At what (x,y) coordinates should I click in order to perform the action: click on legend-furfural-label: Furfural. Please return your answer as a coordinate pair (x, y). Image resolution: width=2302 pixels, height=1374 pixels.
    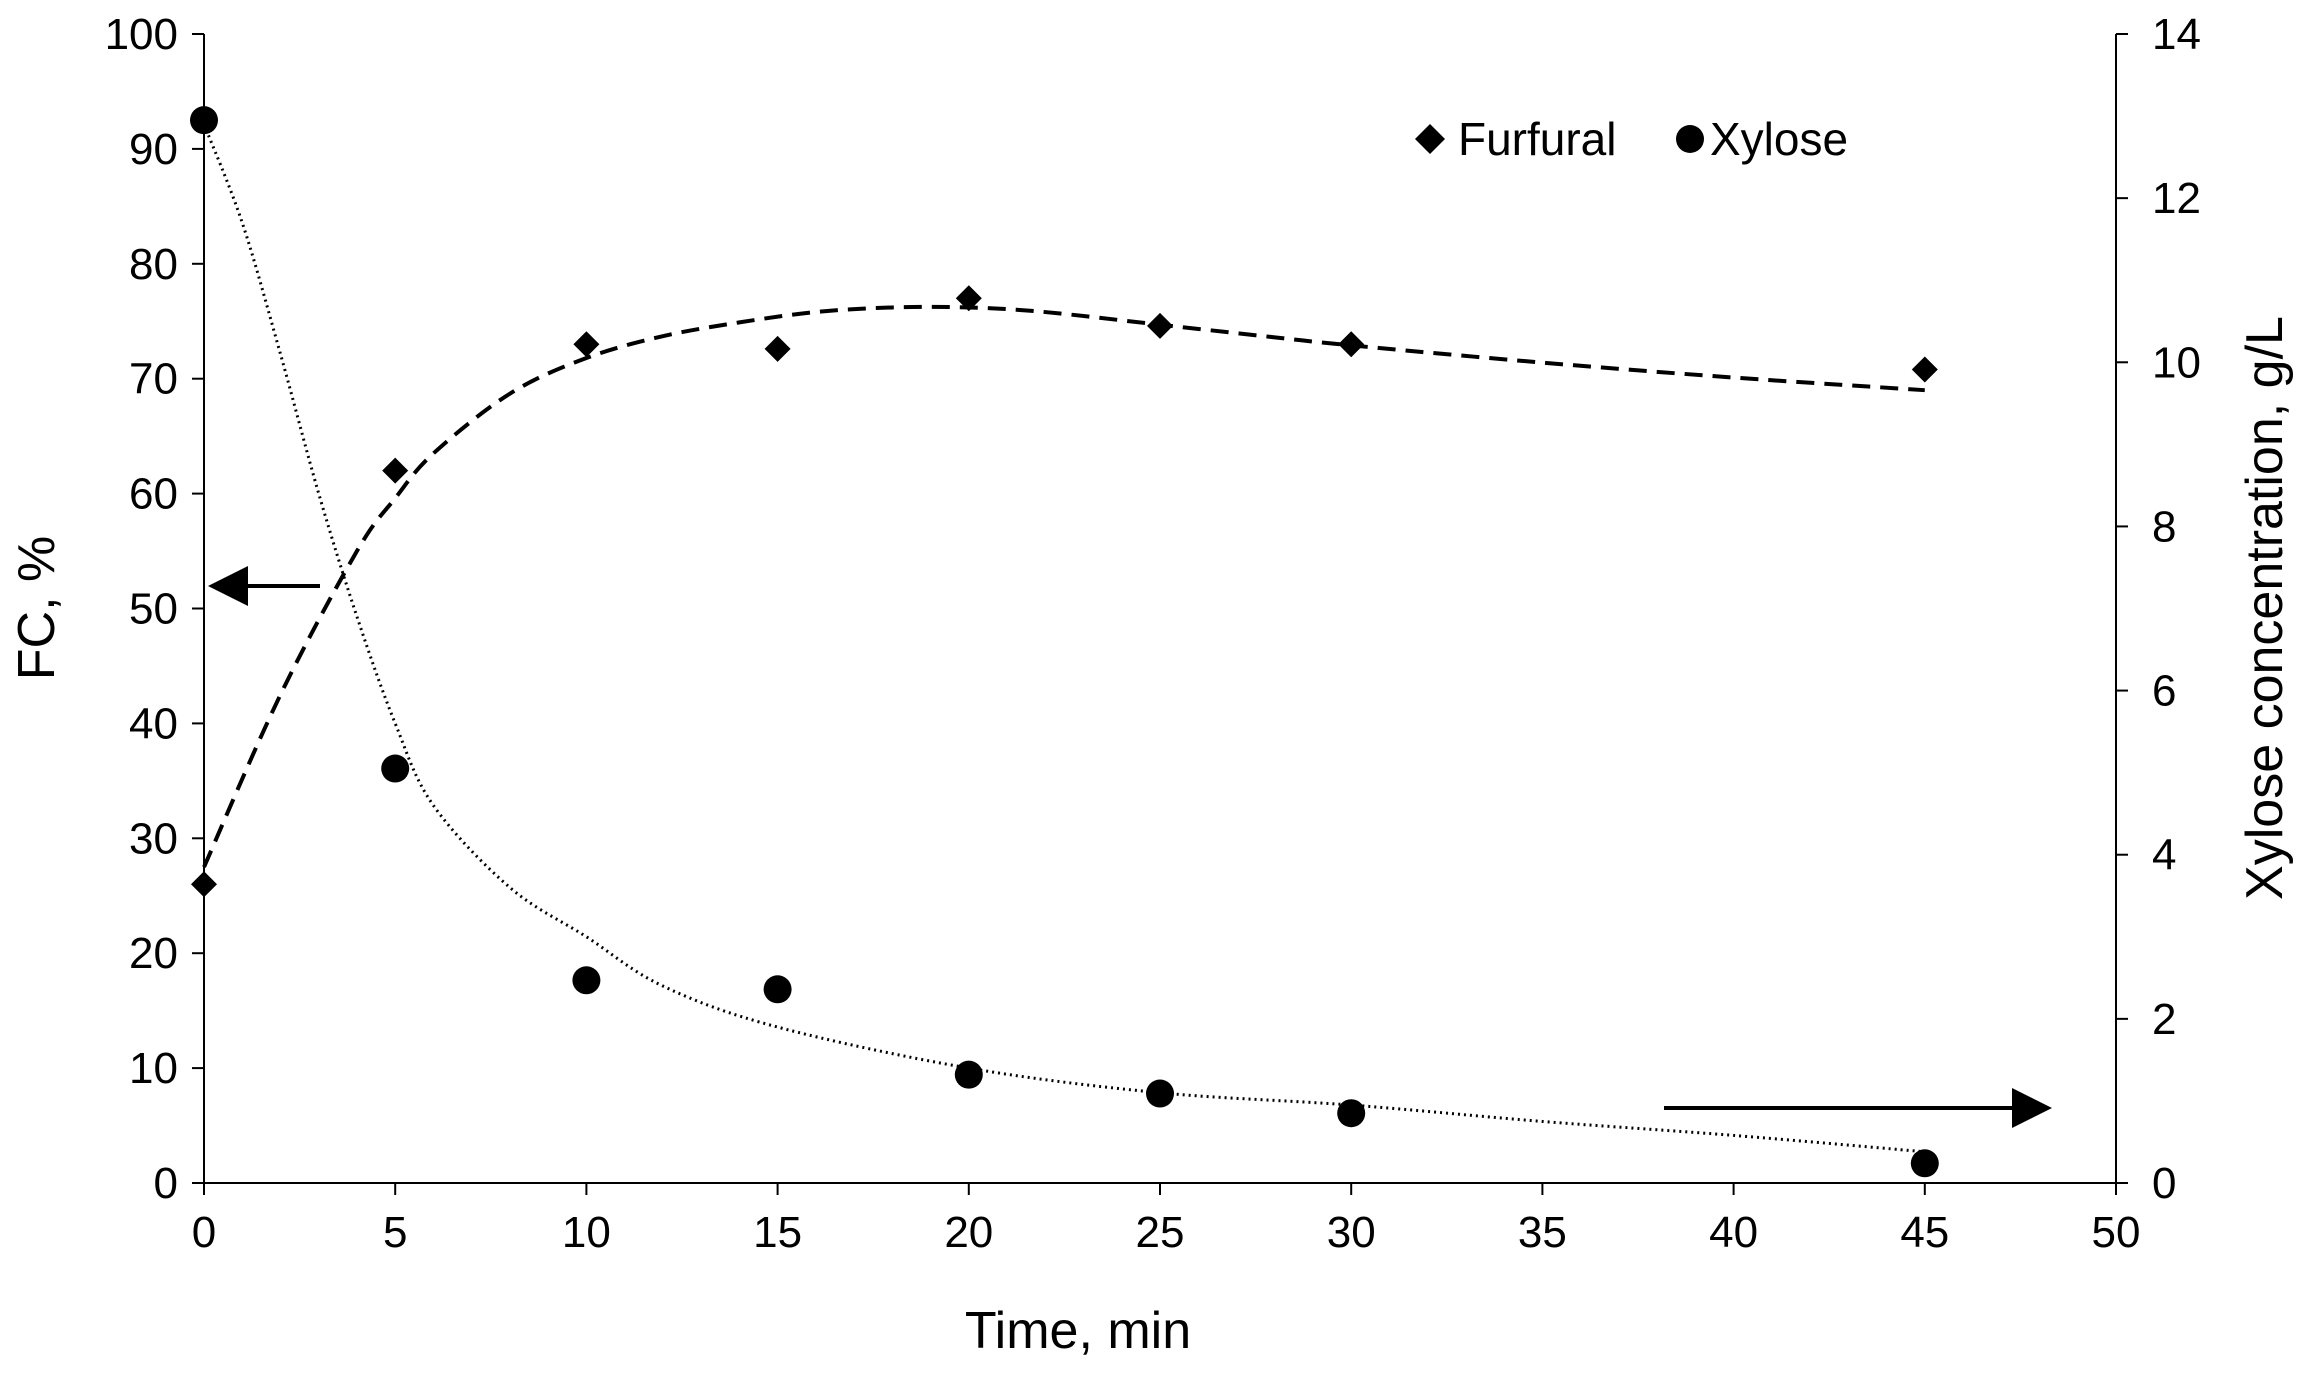
    Looking at the image, I should click on (1537, 139).